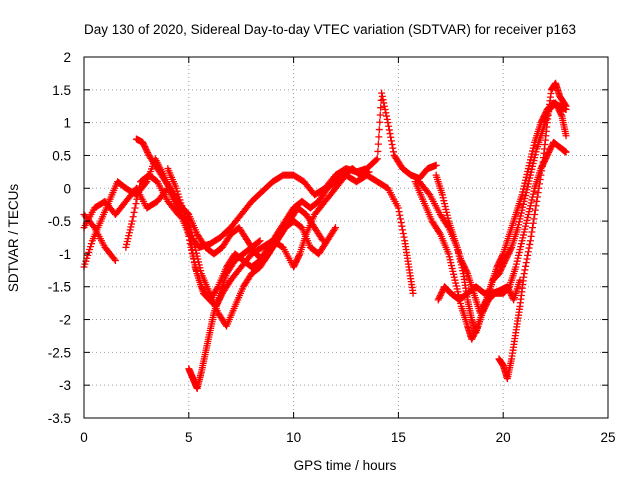  What do you see at coordinates (398, 437) in the screenshot?
I see `x-tick-label: 15` at bounding box center [398, 437].